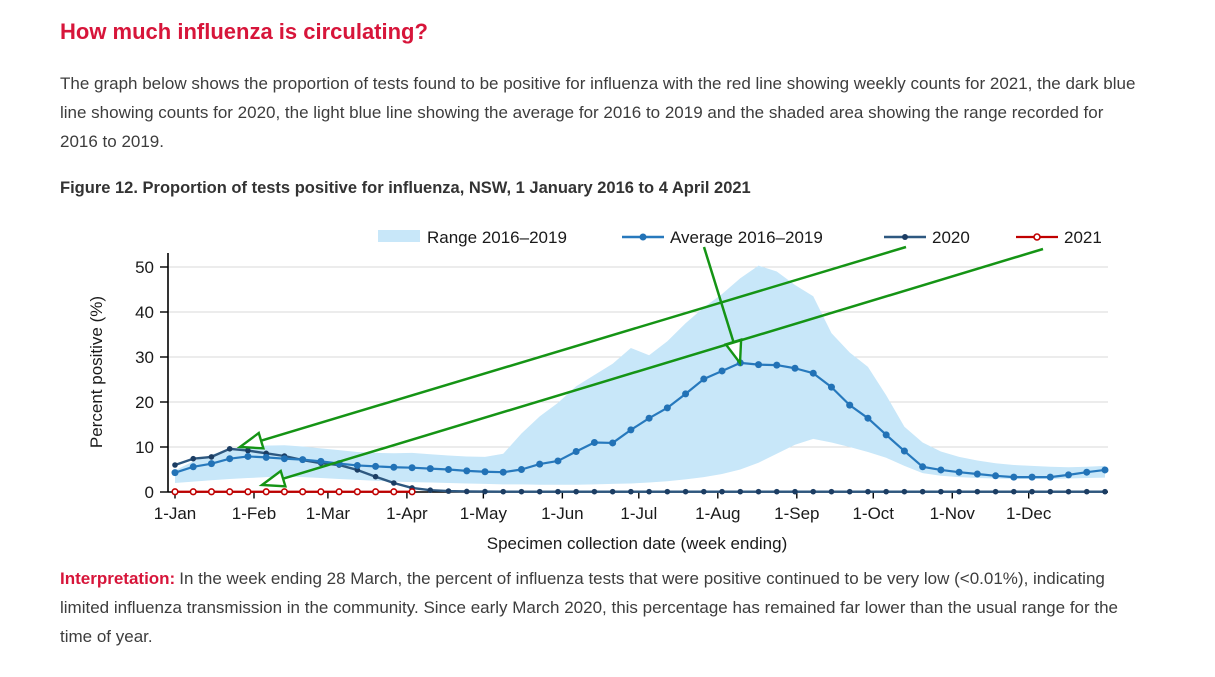 The height and width of the screenshot is (677, 1215). I want to click on y-tick-label: 20, so click(144, 402).